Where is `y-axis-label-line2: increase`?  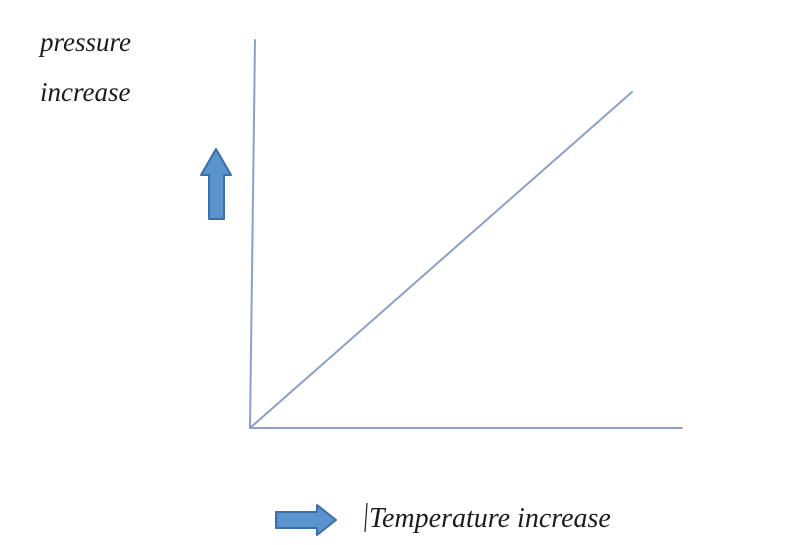 y-axis-label-line2: increase is located at coordinates (85, 92).